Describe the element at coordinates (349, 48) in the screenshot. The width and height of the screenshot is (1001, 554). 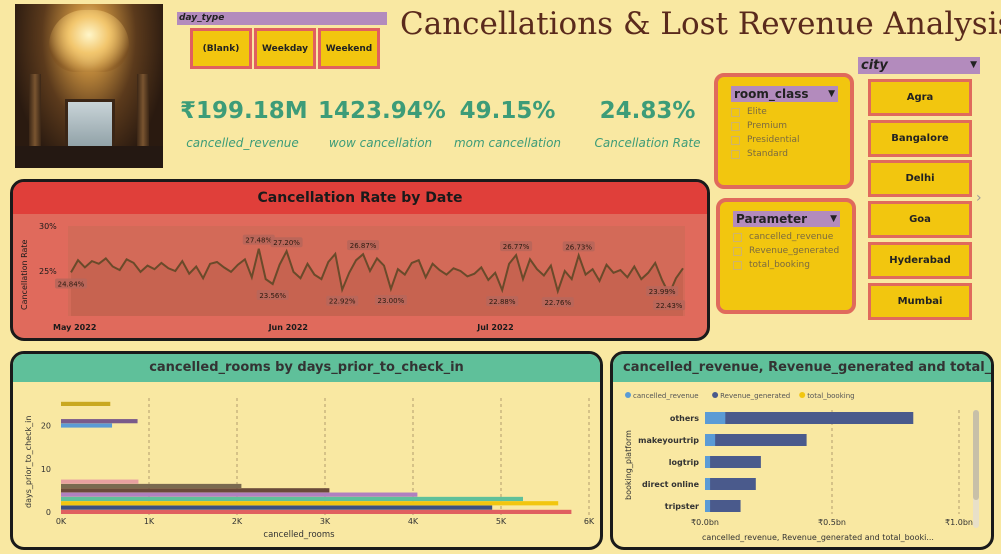
I see `day-type-weekend-button: Weekend` at that location.